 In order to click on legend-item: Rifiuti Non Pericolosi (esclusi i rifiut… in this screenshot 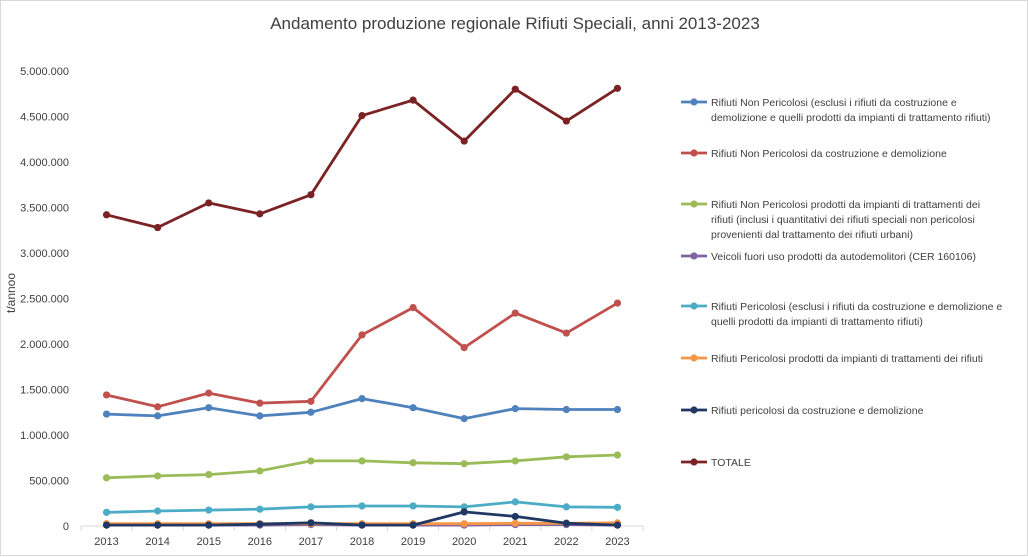, I will do `click(836, 110)`.